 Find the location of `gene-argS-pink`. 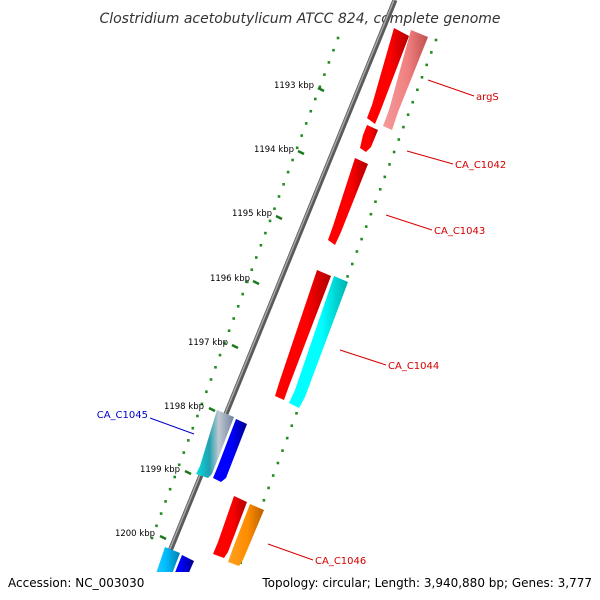

gene-argS-pink is located at coordinates (405, 80).